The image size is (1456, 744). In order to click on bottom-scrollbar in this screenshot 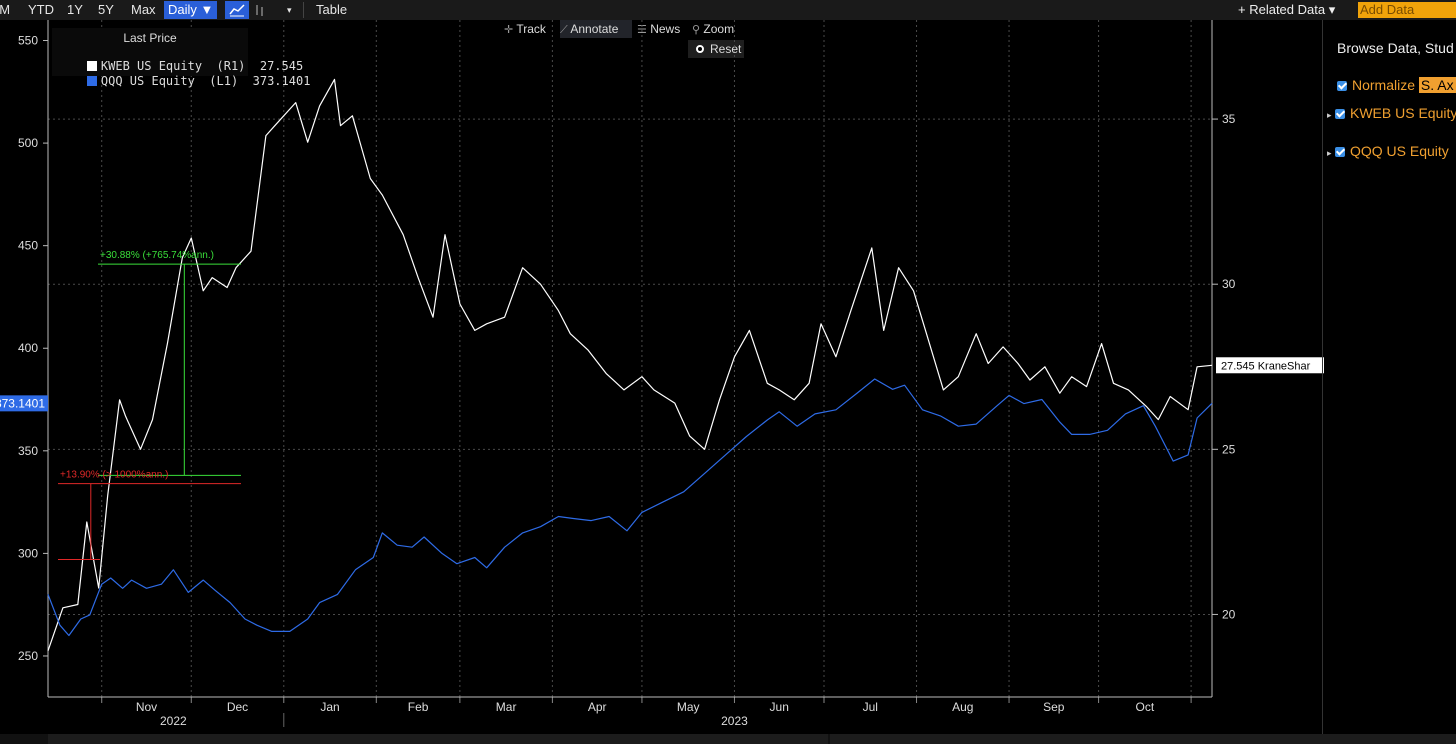, I will do `click(728, 739)`.